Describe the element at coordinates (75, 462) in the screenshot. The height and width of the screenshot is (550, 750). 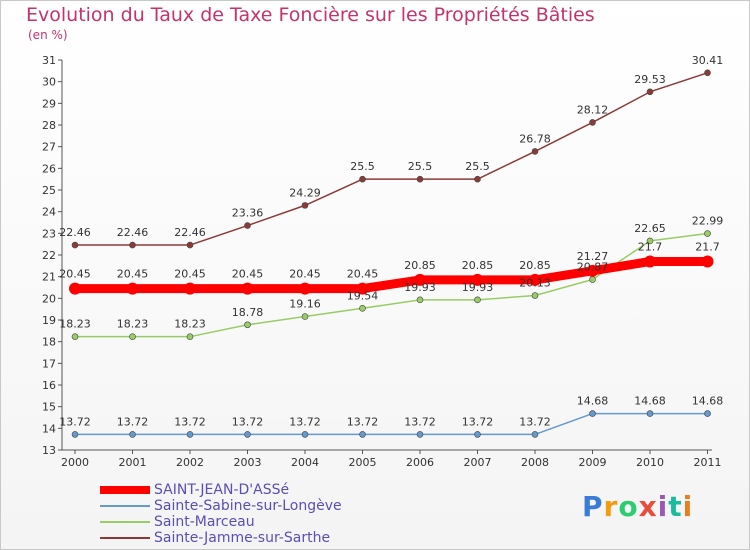
I see `x-tick-label: 2000` at that location.